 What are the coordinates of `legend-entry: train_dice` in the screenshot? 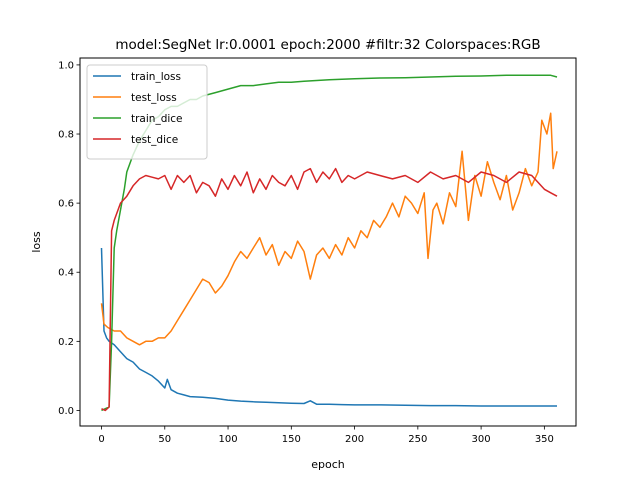 It's located at (157, 119).